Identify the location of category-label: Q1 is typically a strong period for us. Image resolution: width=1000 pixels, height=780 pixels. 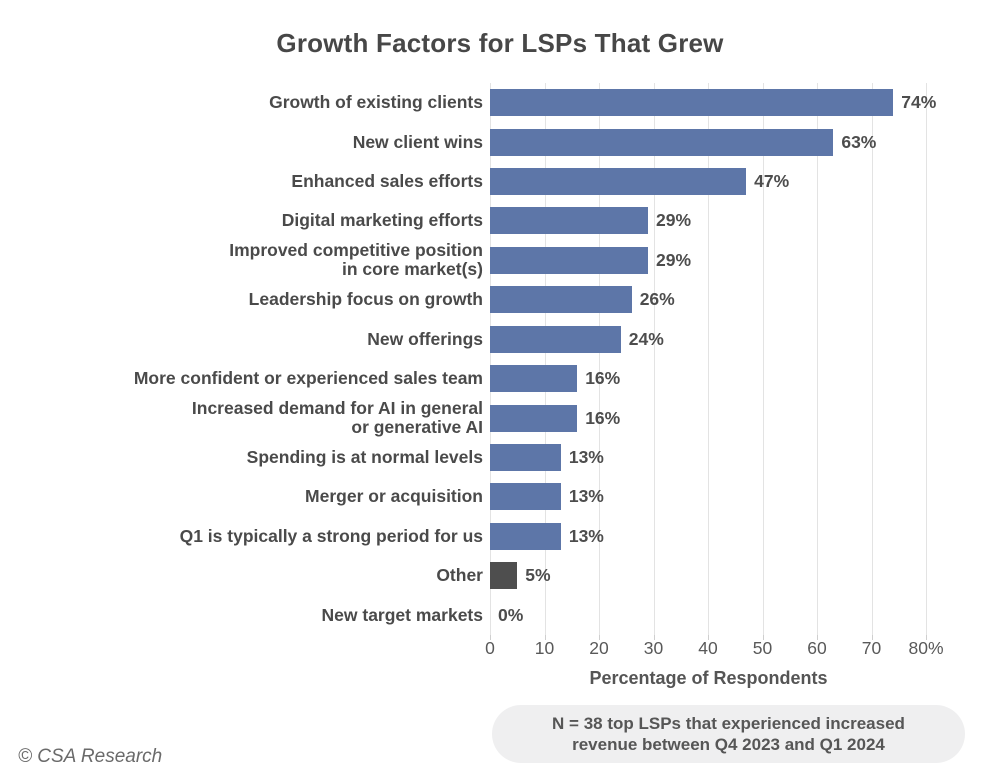
(331, 535).